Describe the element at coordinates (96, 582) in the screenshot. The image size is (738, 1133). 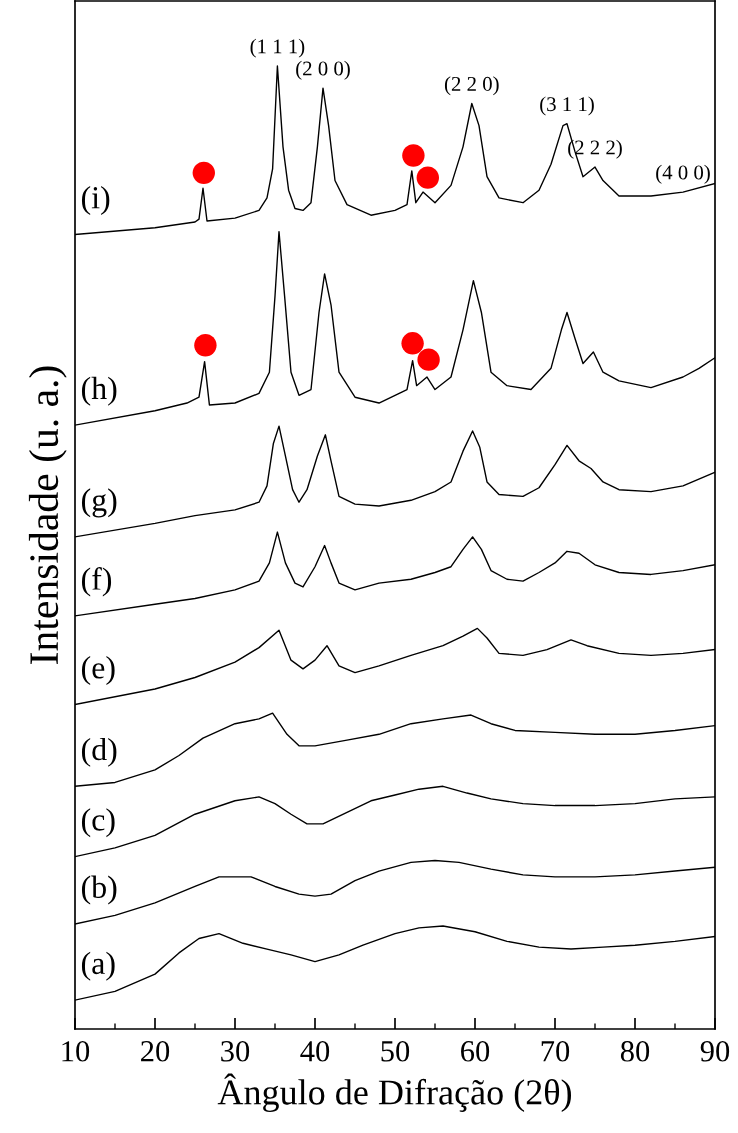
I see `series-label: (f)` at that location.